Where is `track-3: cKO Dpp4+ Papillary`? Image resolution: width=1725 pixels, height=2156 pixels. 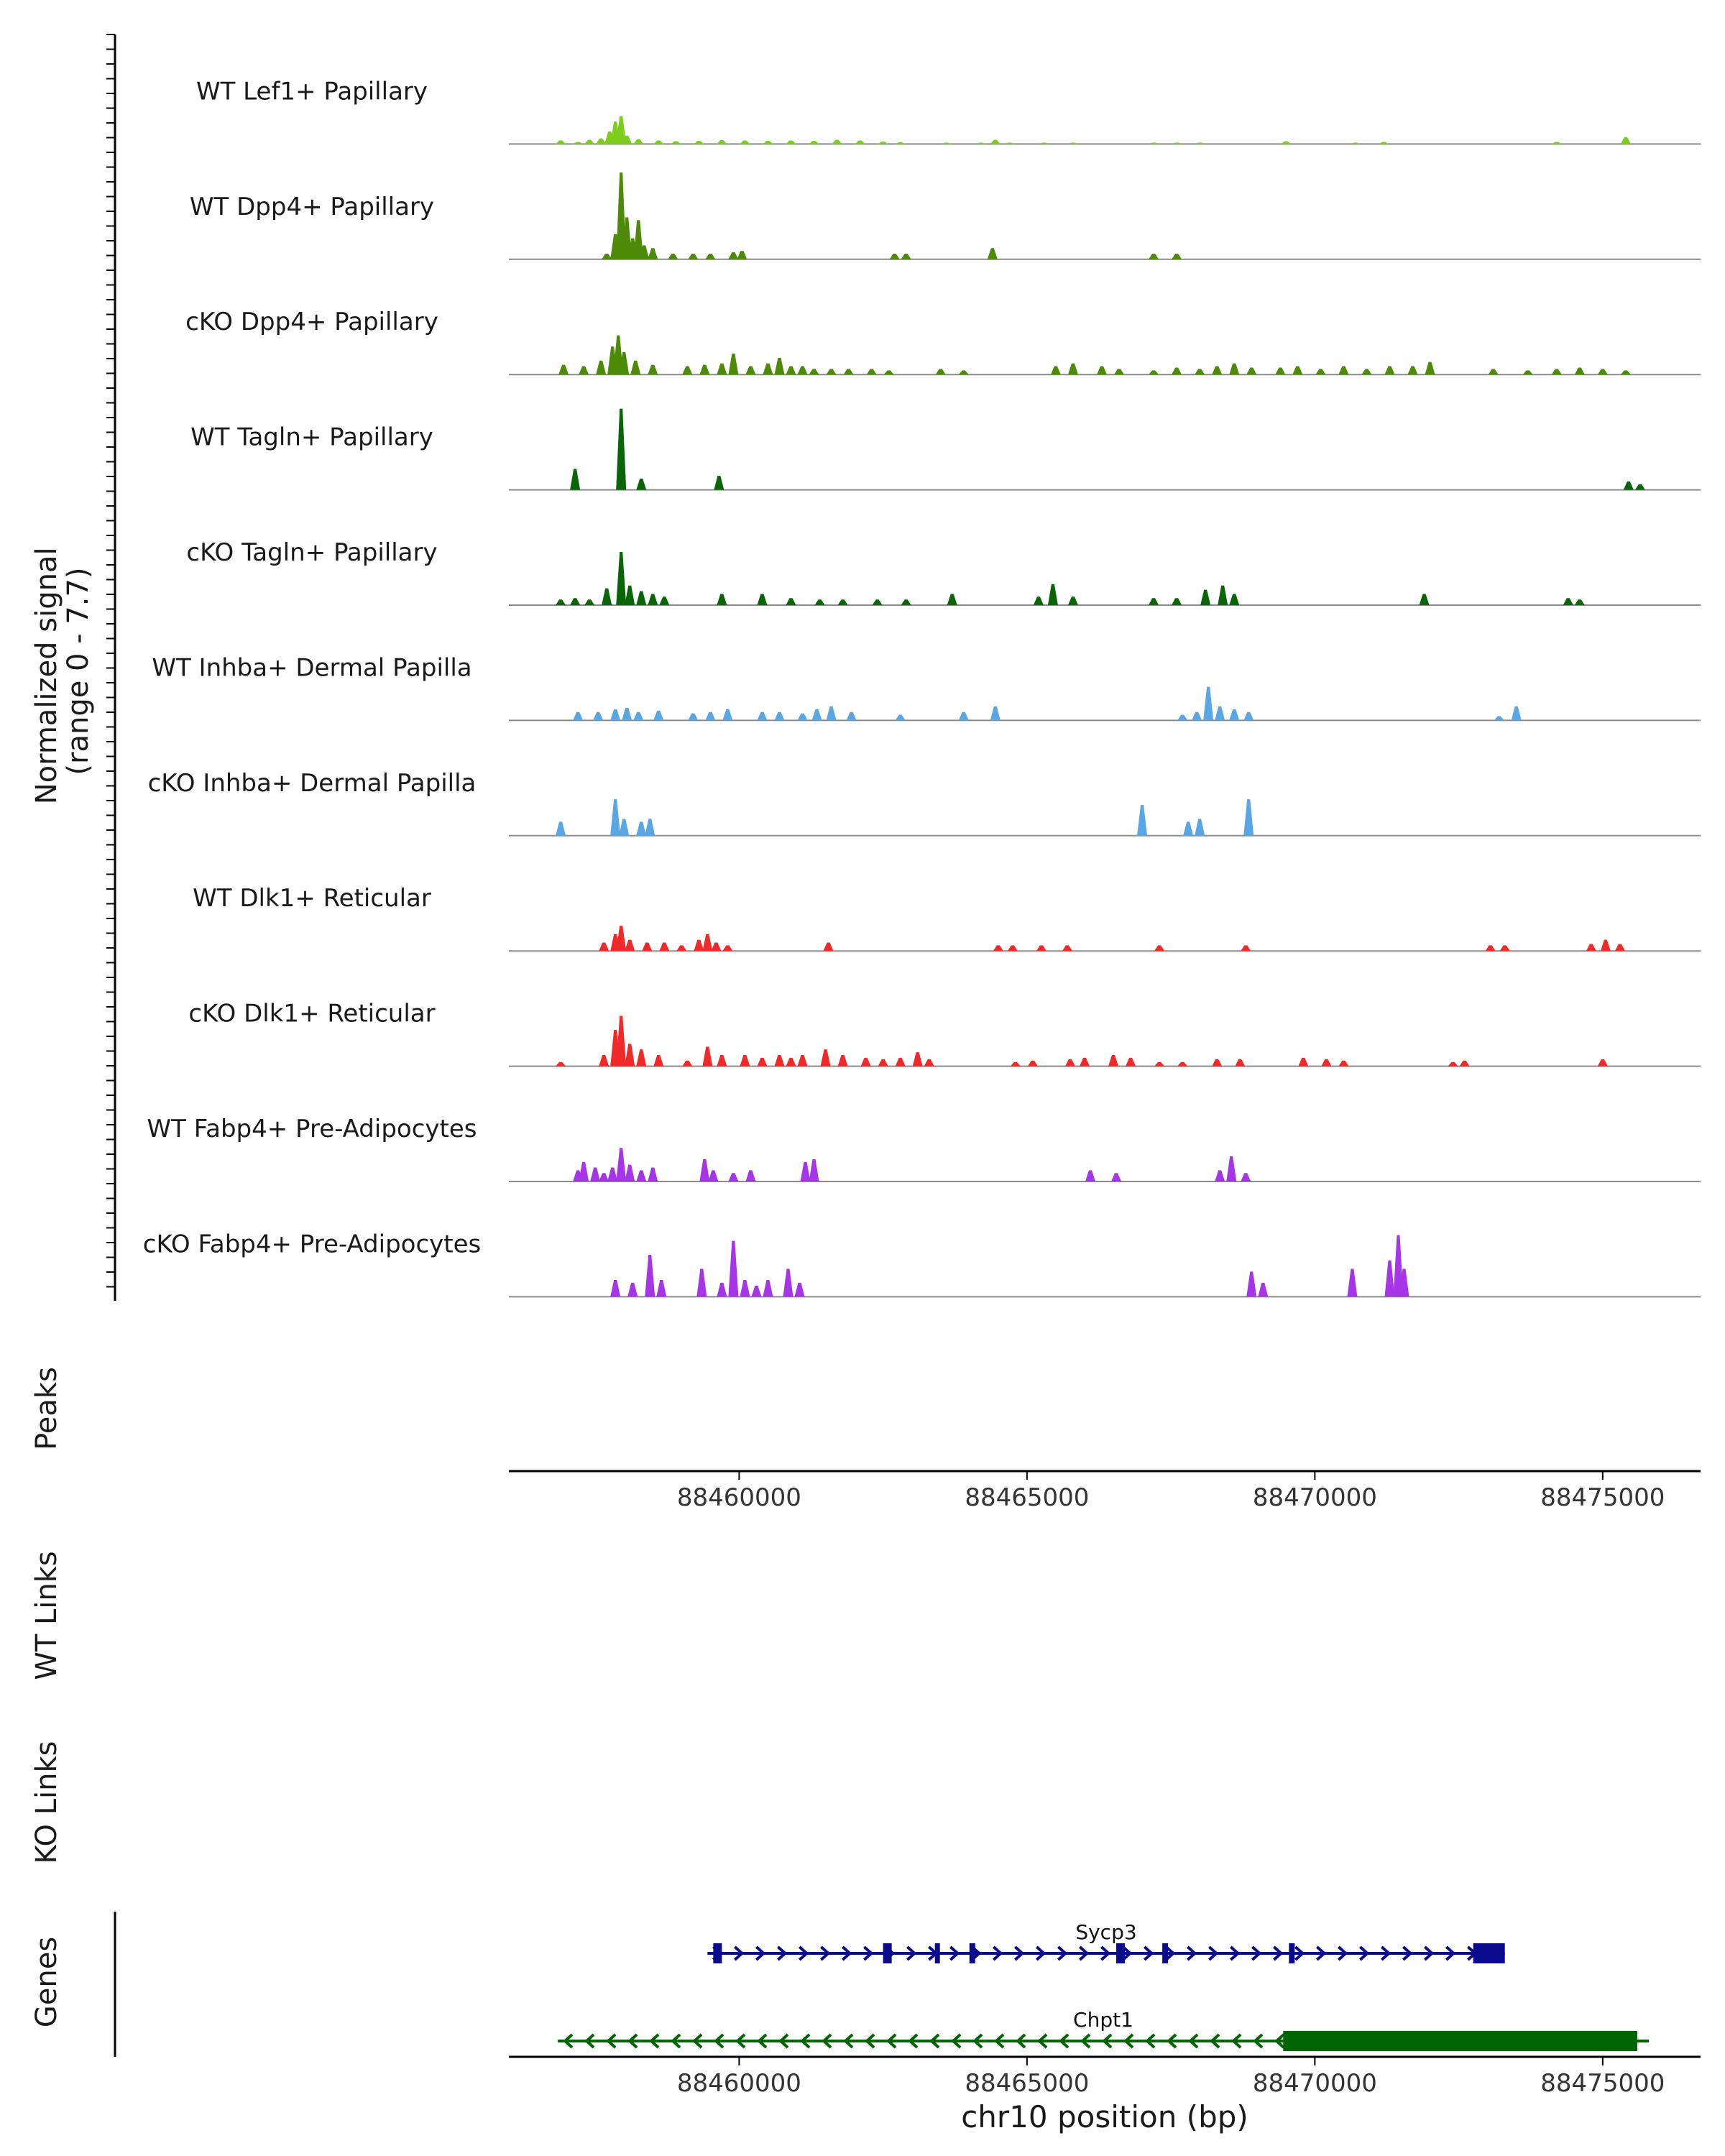 track-3: cKO Dpp4+ Papillary is located at coordinates (943, 342).